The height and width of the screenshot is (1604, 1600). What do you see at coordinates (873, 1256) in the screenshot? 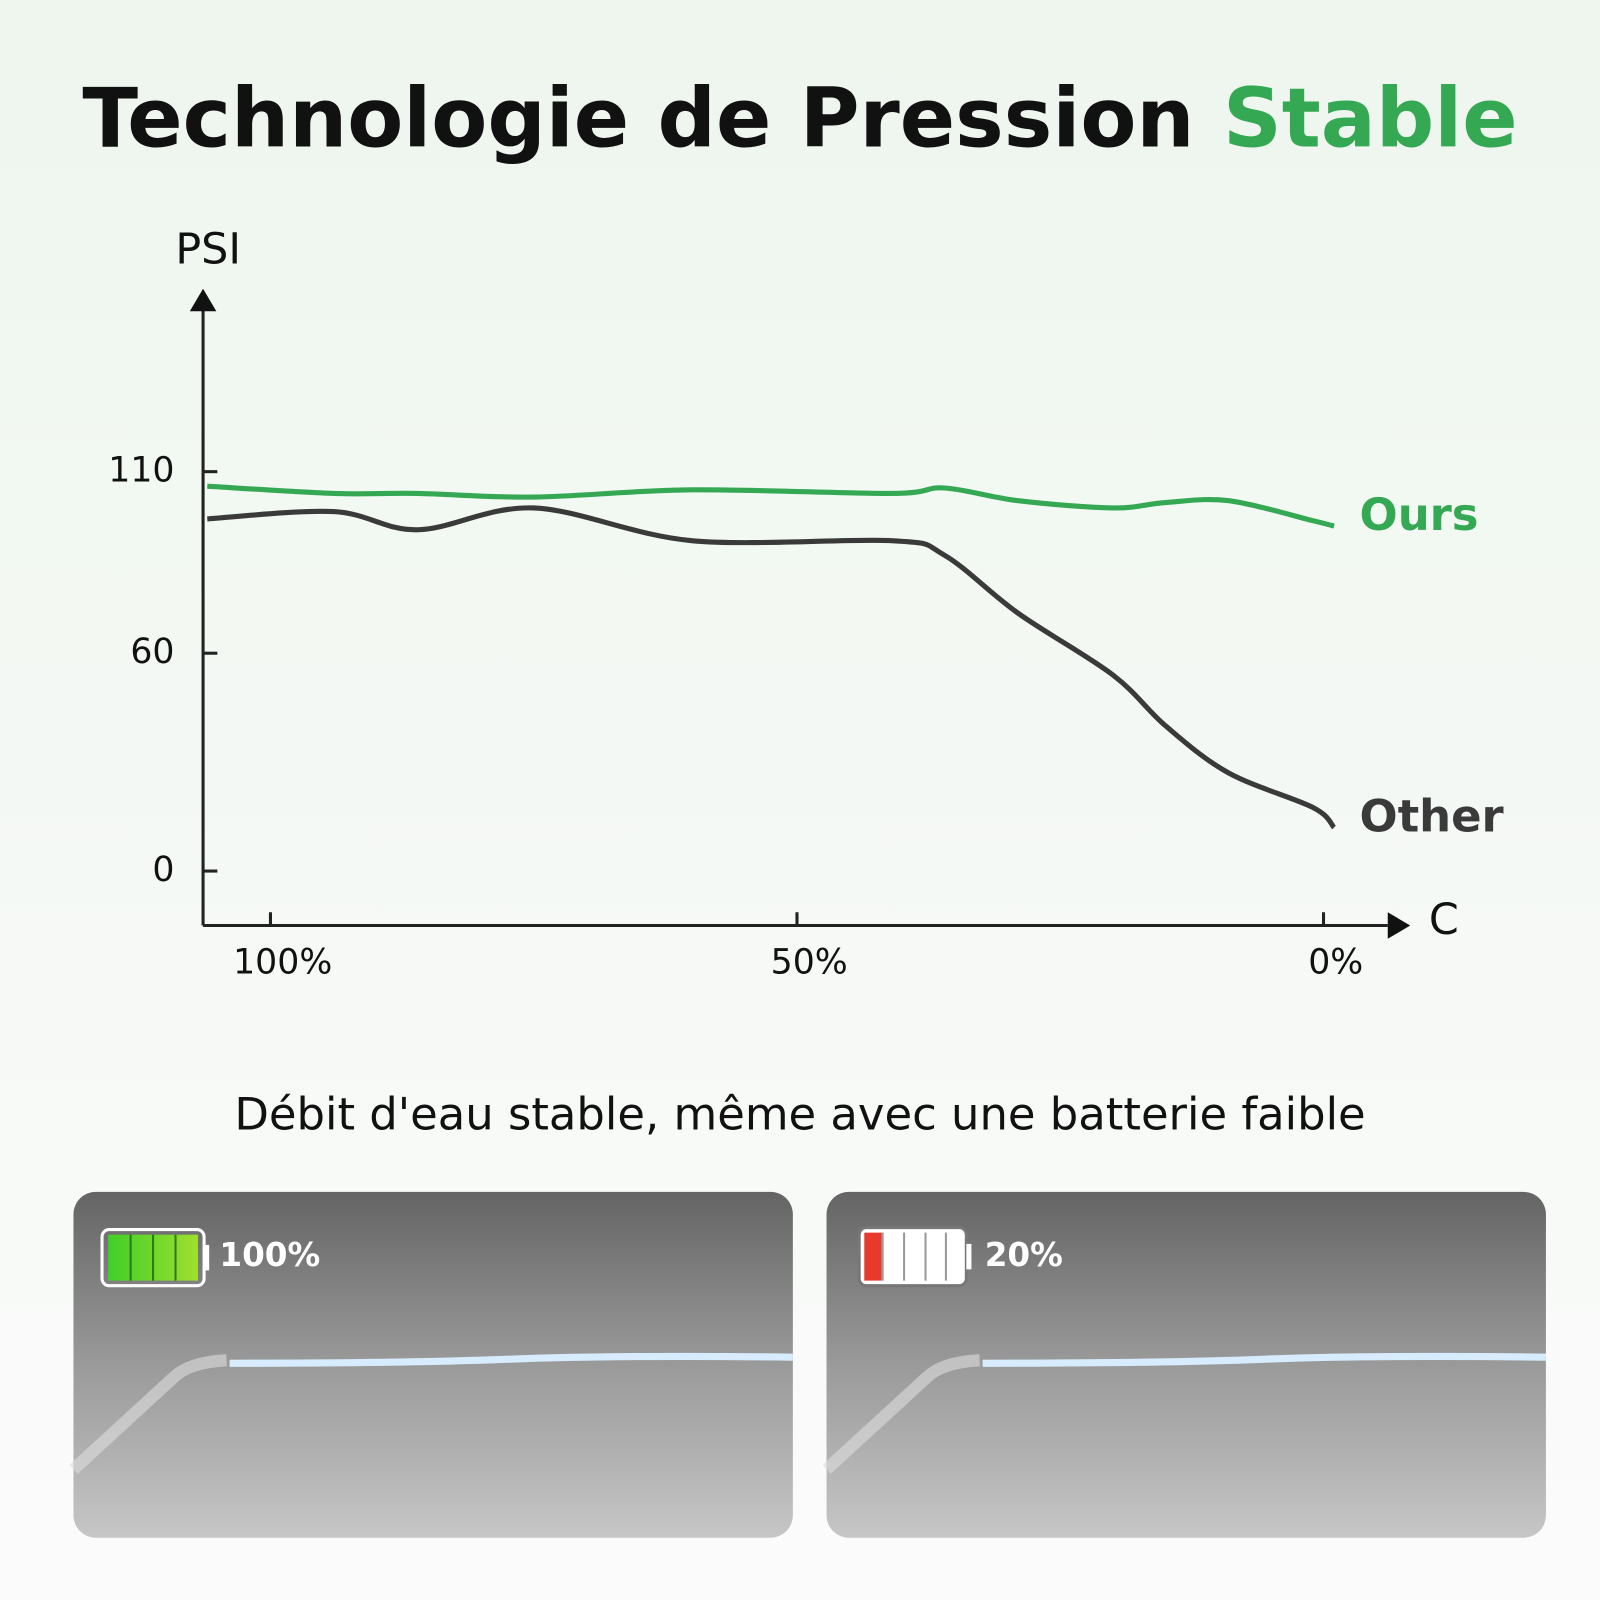
I see `battery-fill` at bounding box center [873, 1256].